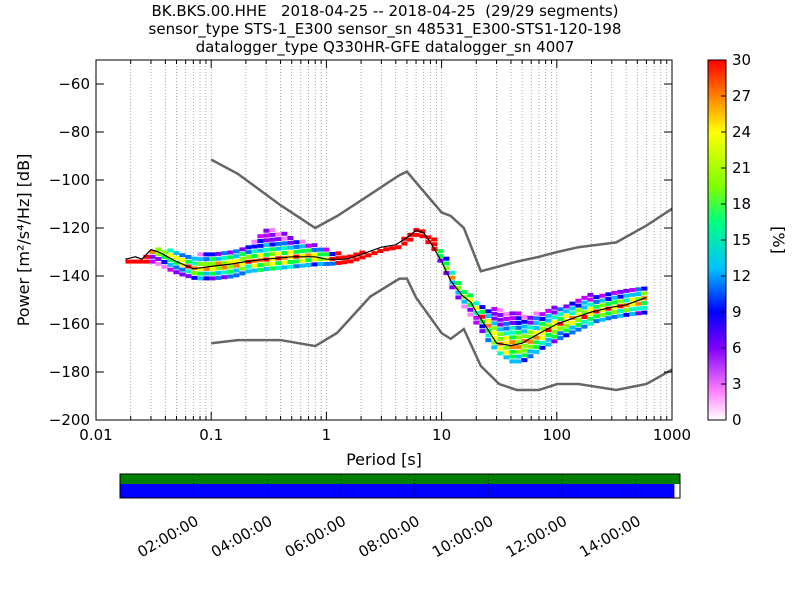 The height and width of the screenshot is (600, 800). What do you see at coordinates (737, 312) in the screenshot?
I see `colorbar-tick-label: 9` at bounding box center [737, 312].